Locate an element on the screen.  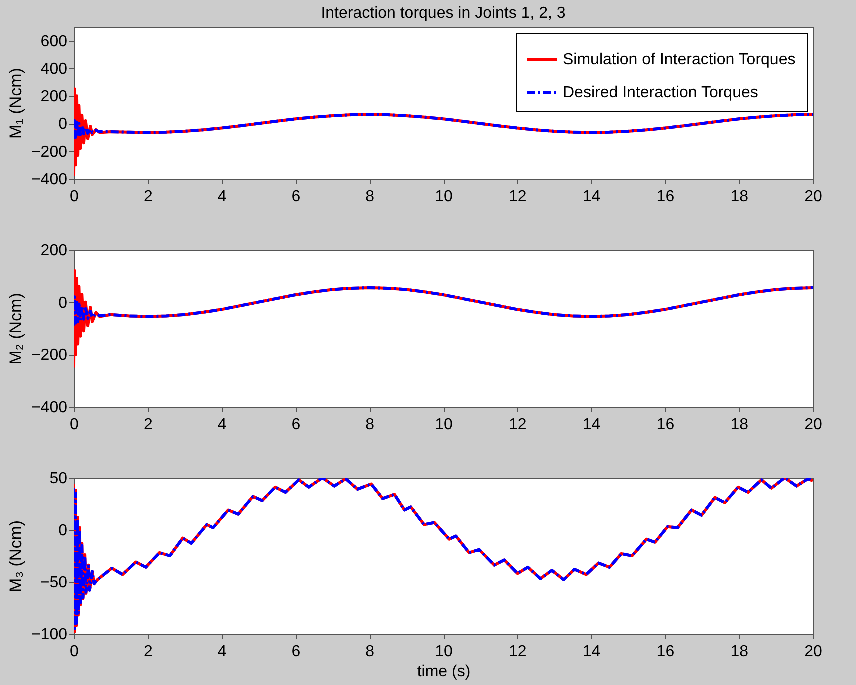
legend-label: Desired Interaction Torques is located at coordinates (660, 93).